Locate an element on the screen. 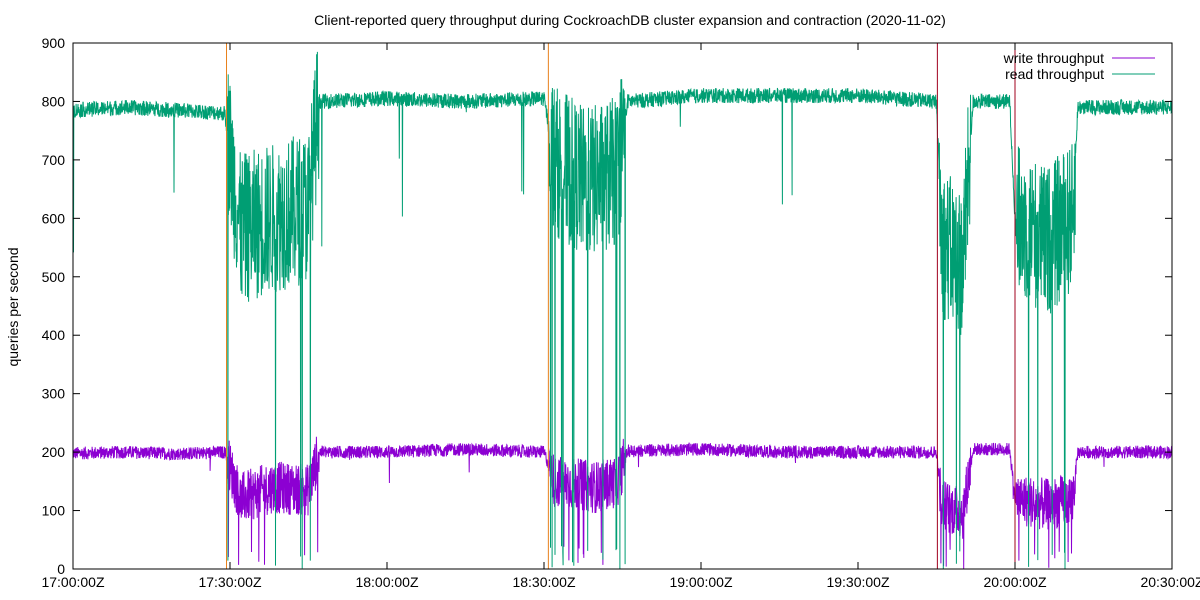 Image resolution: width=1200 pixels, height=600 pixels. y-tick-label: 900 is located at coordinates (54, 43).